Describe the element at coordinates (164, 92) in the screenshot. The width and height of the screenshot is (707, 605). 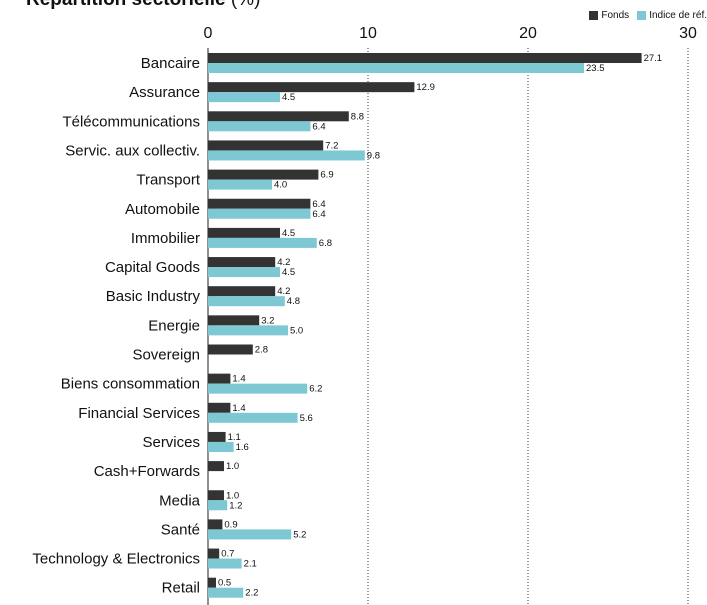
I see `category-label-assurance: Assurance` at that location.